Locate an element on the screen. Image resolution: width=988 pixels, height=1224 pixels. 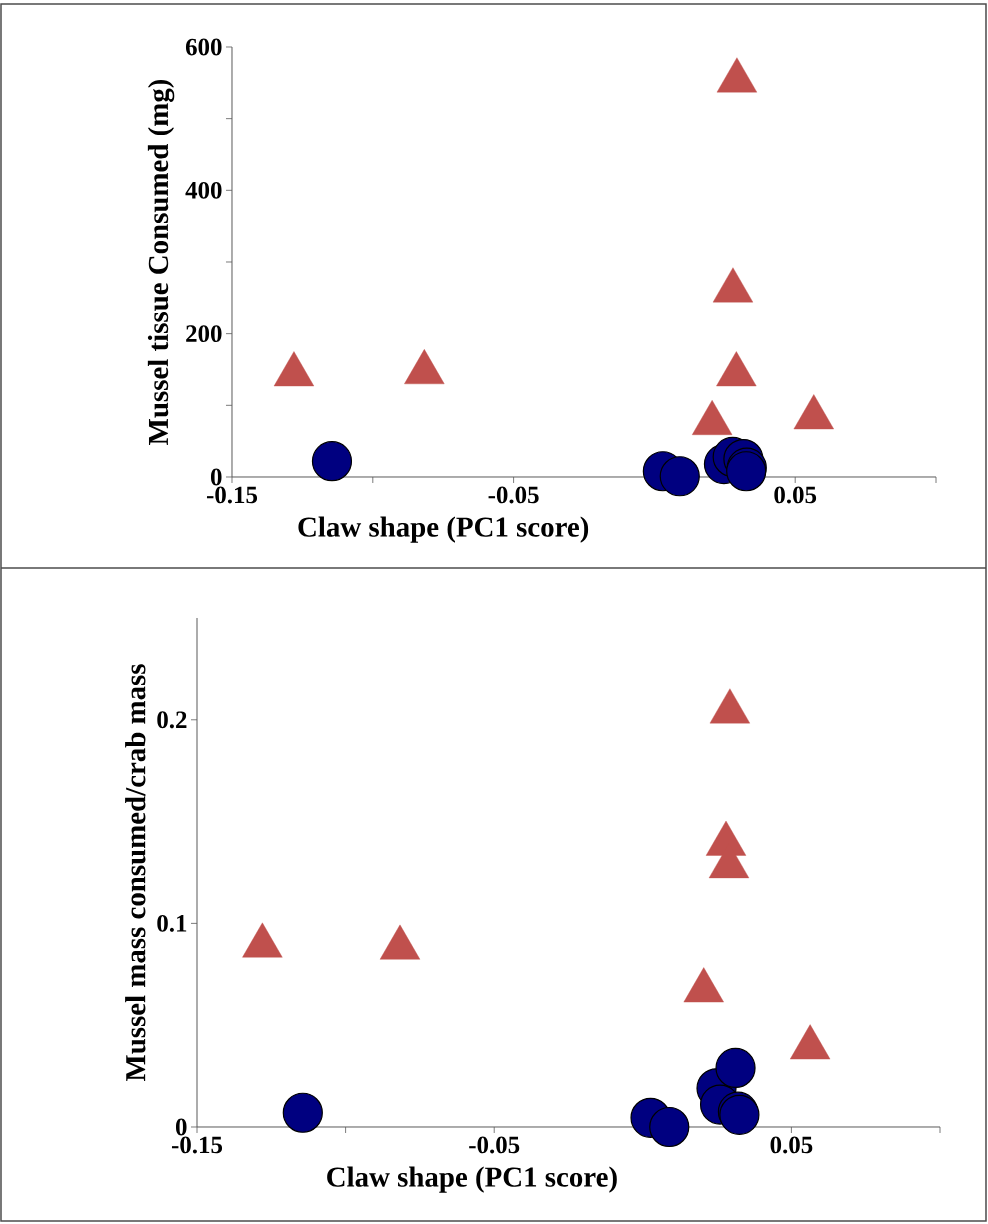
y-tick-label: 0.2 is located at coordinates (172, 720).